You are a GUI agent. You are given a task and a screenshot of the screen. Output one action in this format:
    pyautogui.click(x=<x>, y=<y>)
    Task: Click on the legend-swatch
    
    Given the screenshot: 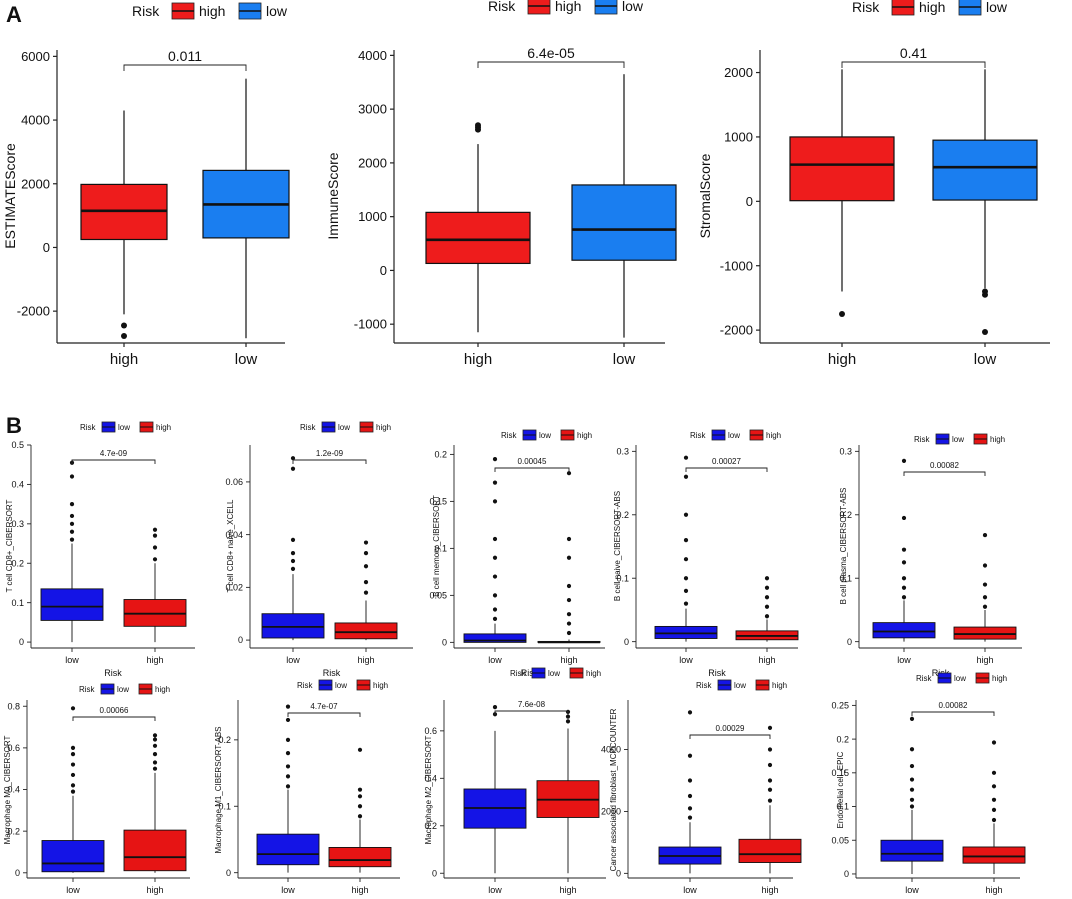 What is the action you would take?
    pyautogui.click(x=539, y=7)
    